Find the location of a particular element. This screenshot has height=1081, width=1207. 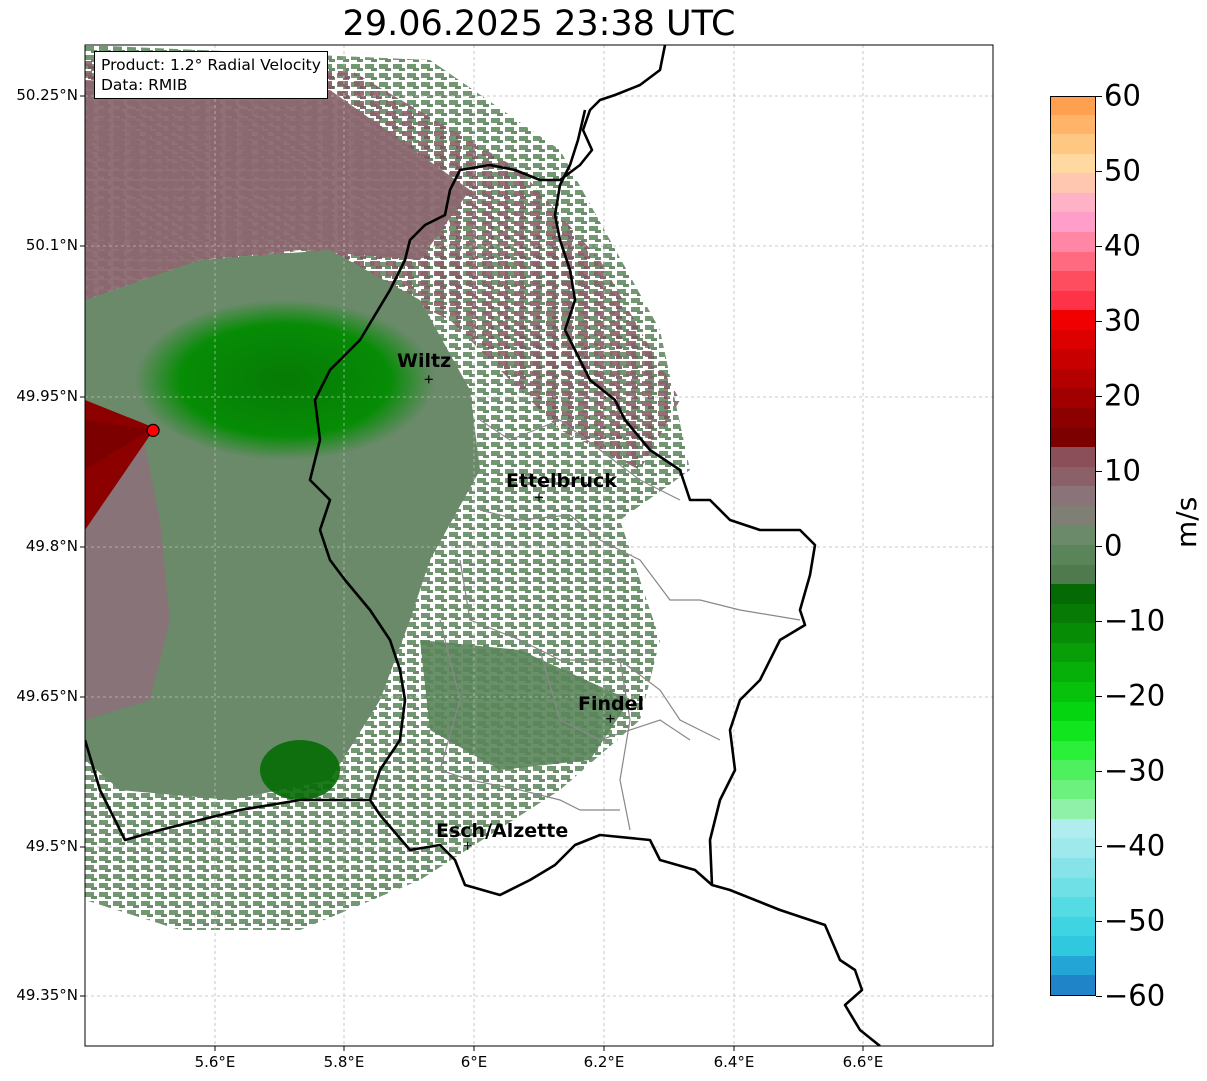

x-tick-label: 6.2°E is located at coordinates (604, 1062).